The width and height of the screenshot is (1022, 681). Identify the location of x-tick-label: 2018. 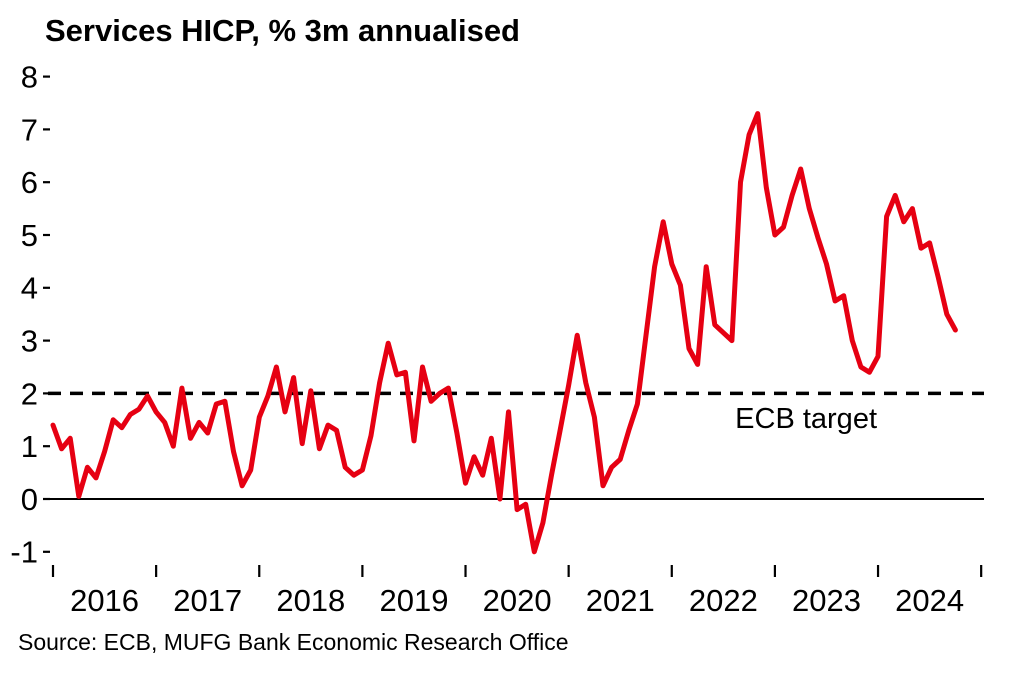
(310, 600).